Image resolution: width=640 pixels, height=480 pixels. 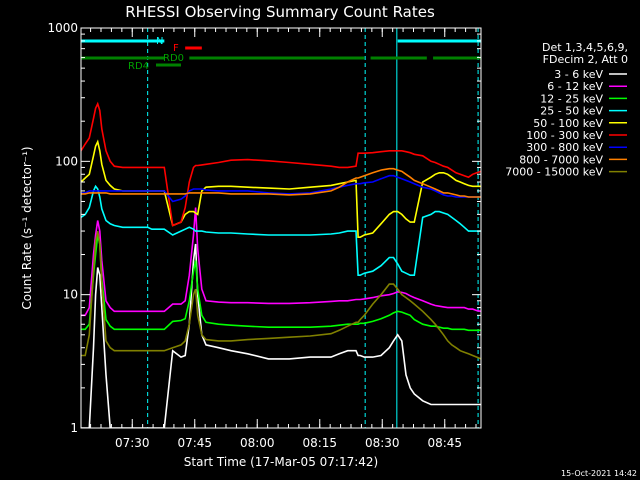 What do you see at coordinates (66, 161) in the screenshot?
I see `y-tick-label: 100` at bounding box center [66, 161].